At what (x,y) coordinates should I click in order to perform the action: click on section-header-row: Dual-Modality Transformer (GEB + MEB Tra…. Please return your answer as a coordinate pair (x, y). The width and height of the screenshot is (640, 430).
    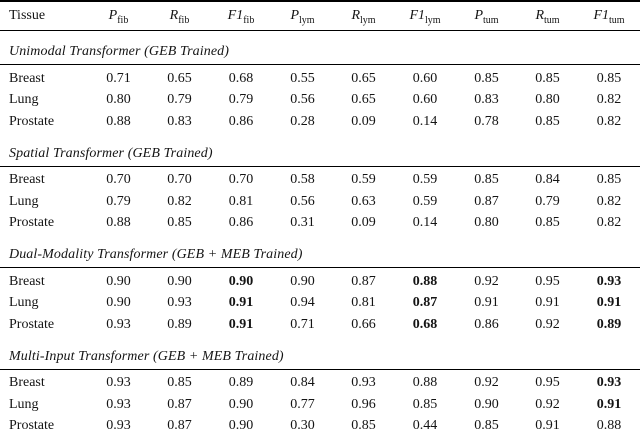
    Looking at the image, I should click on (320, 251).